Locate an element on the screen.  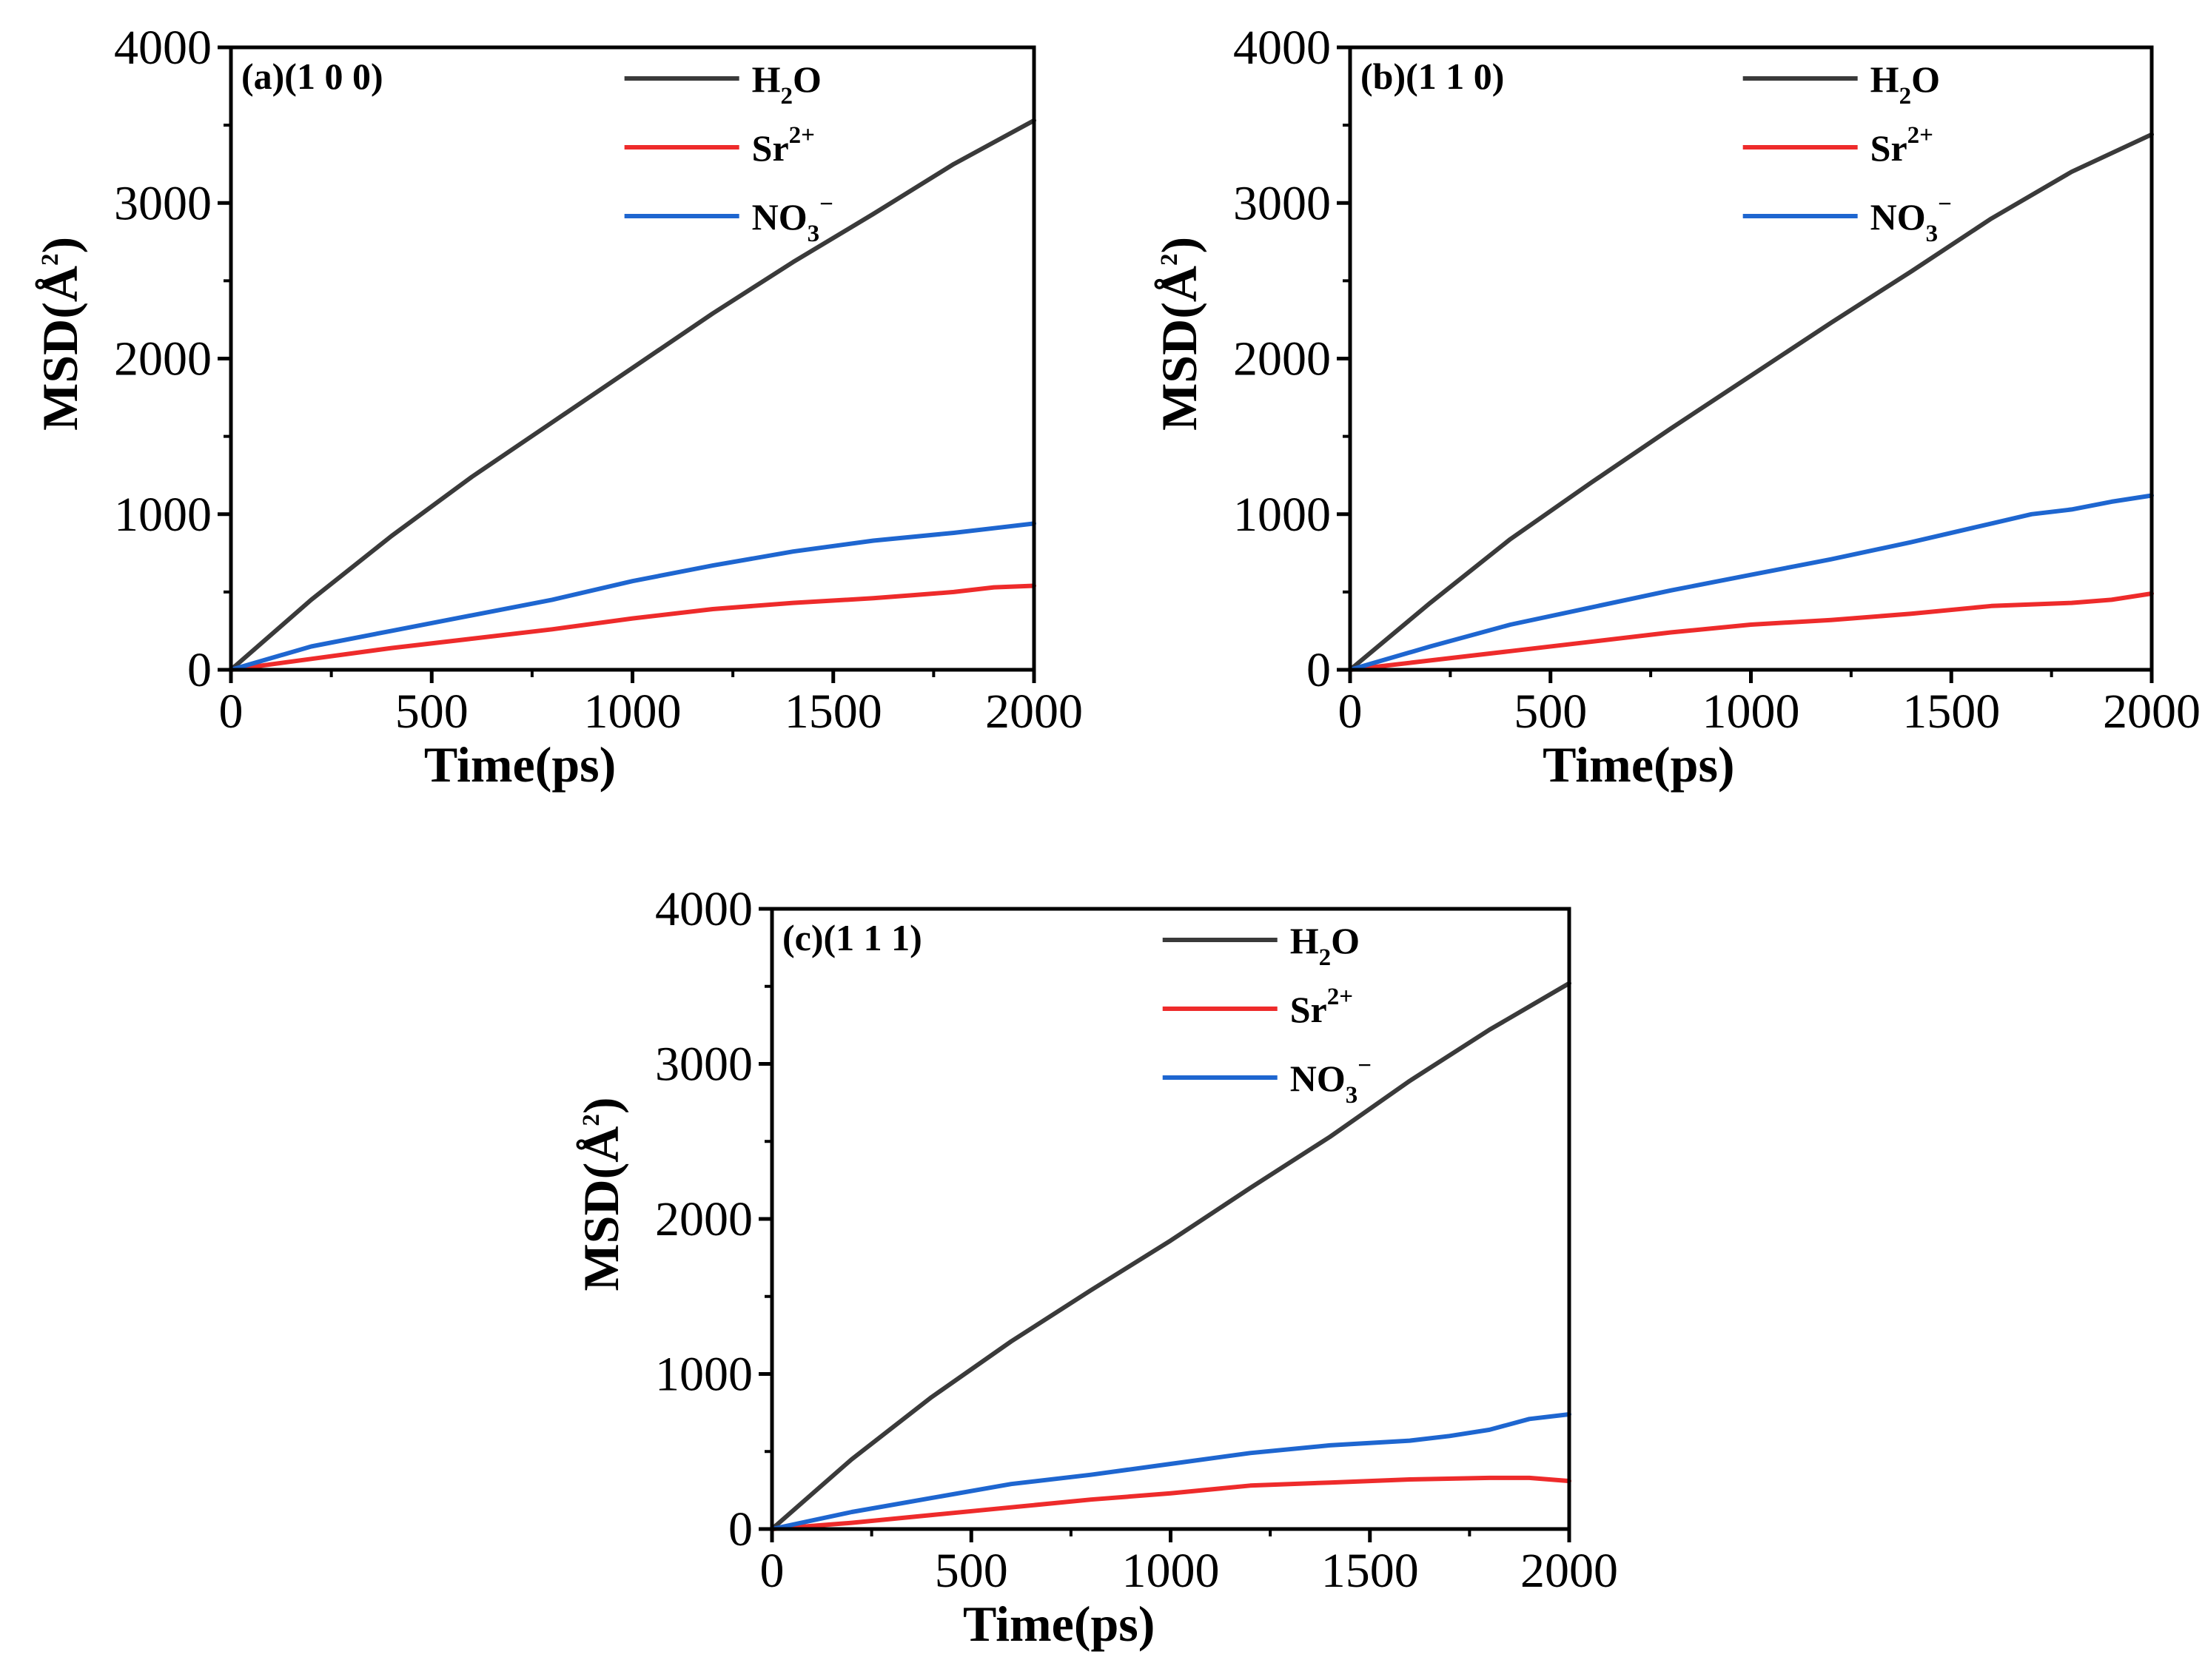
plot-frame is located at coordinates (632, 358).